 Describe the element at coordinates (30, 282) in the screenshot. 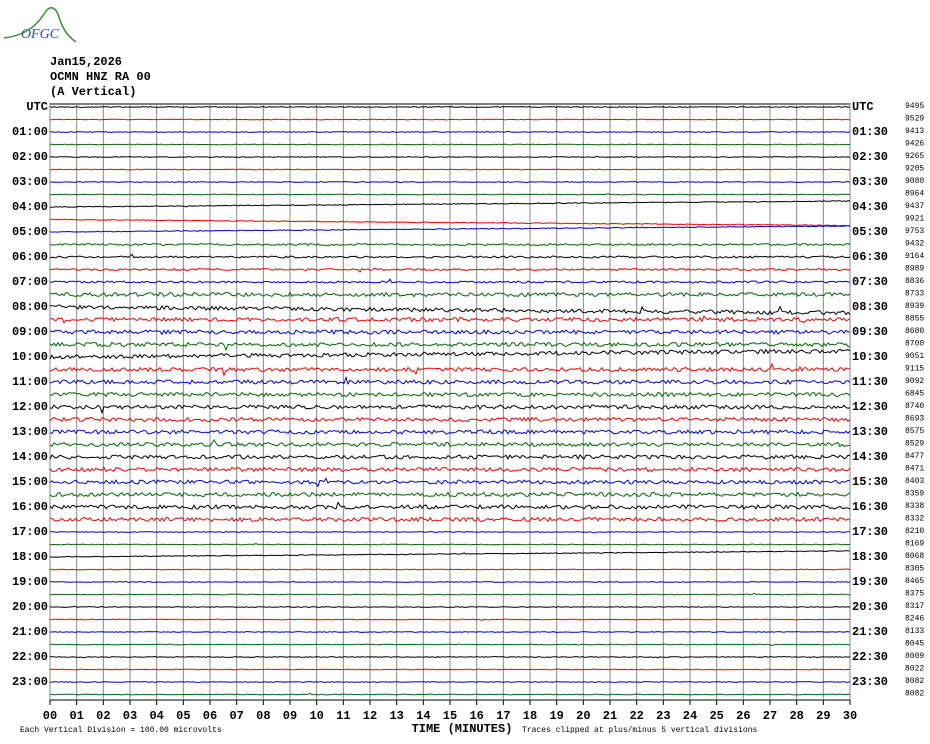

I see `left-time-label: 07:00` at that location.